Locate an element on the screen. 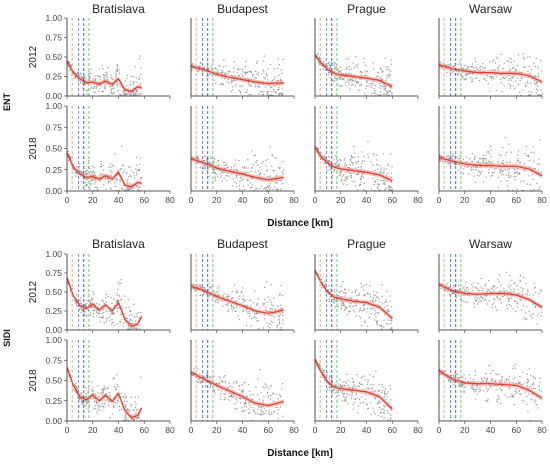  x-tick-label: 60 is located at coordinates (269, 200).